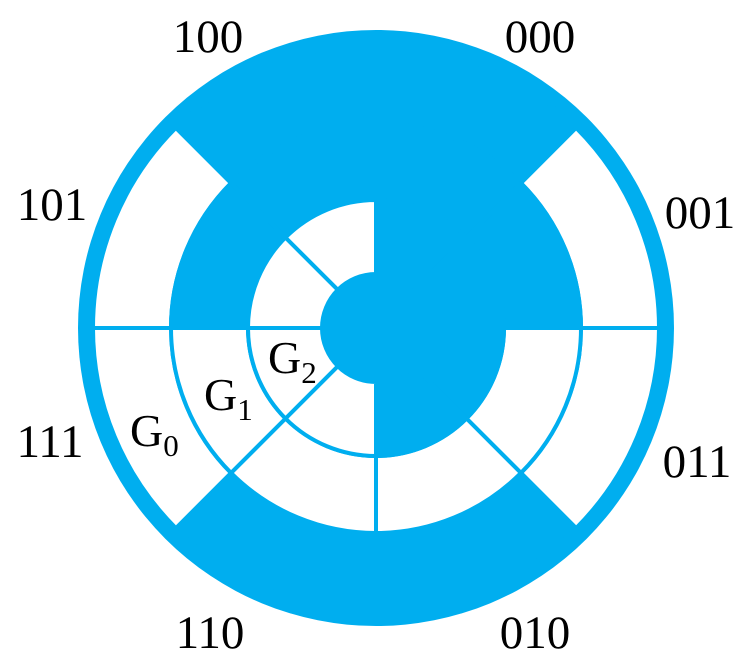 This screenshot has width=741, height=655. I want to click on sector-code-label-7: 101, so click(52, 205).